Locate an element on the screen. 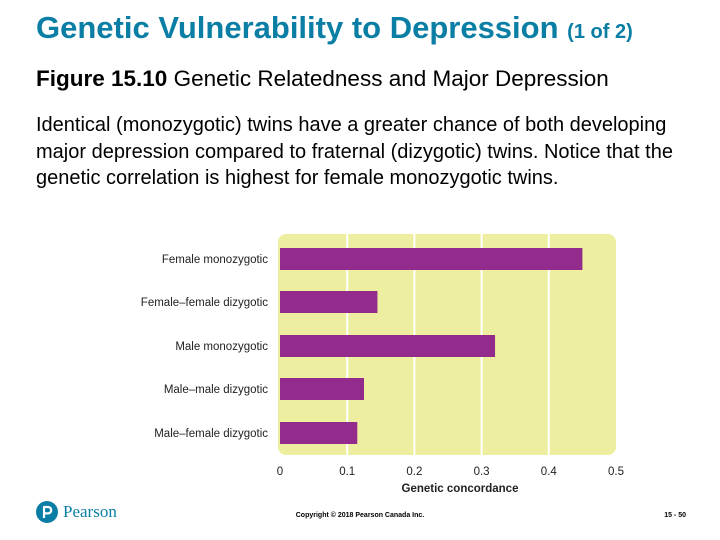 The width and height of the screenshot is (720, 540). pearson-p-glyph is located at coordinates (47, 511).